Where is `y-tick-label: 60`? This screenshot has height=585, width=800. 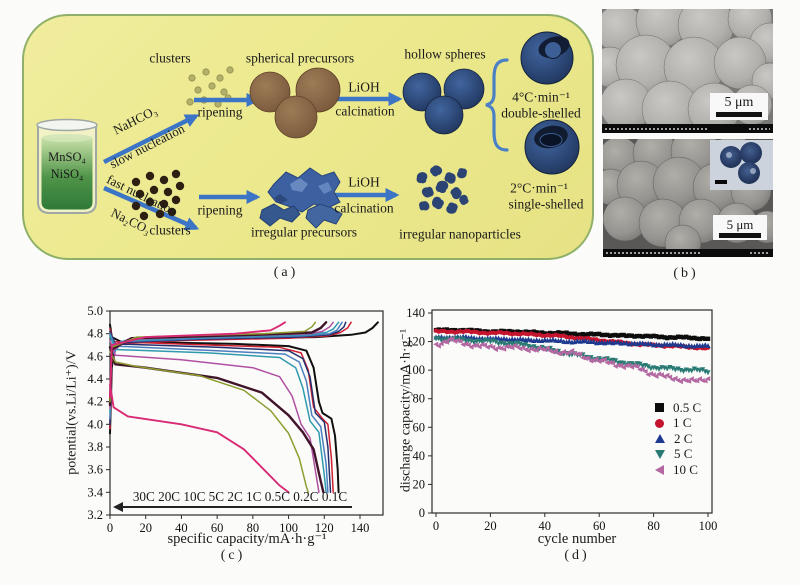
y-tick-label: 60 is located at coordinates (419, 427).